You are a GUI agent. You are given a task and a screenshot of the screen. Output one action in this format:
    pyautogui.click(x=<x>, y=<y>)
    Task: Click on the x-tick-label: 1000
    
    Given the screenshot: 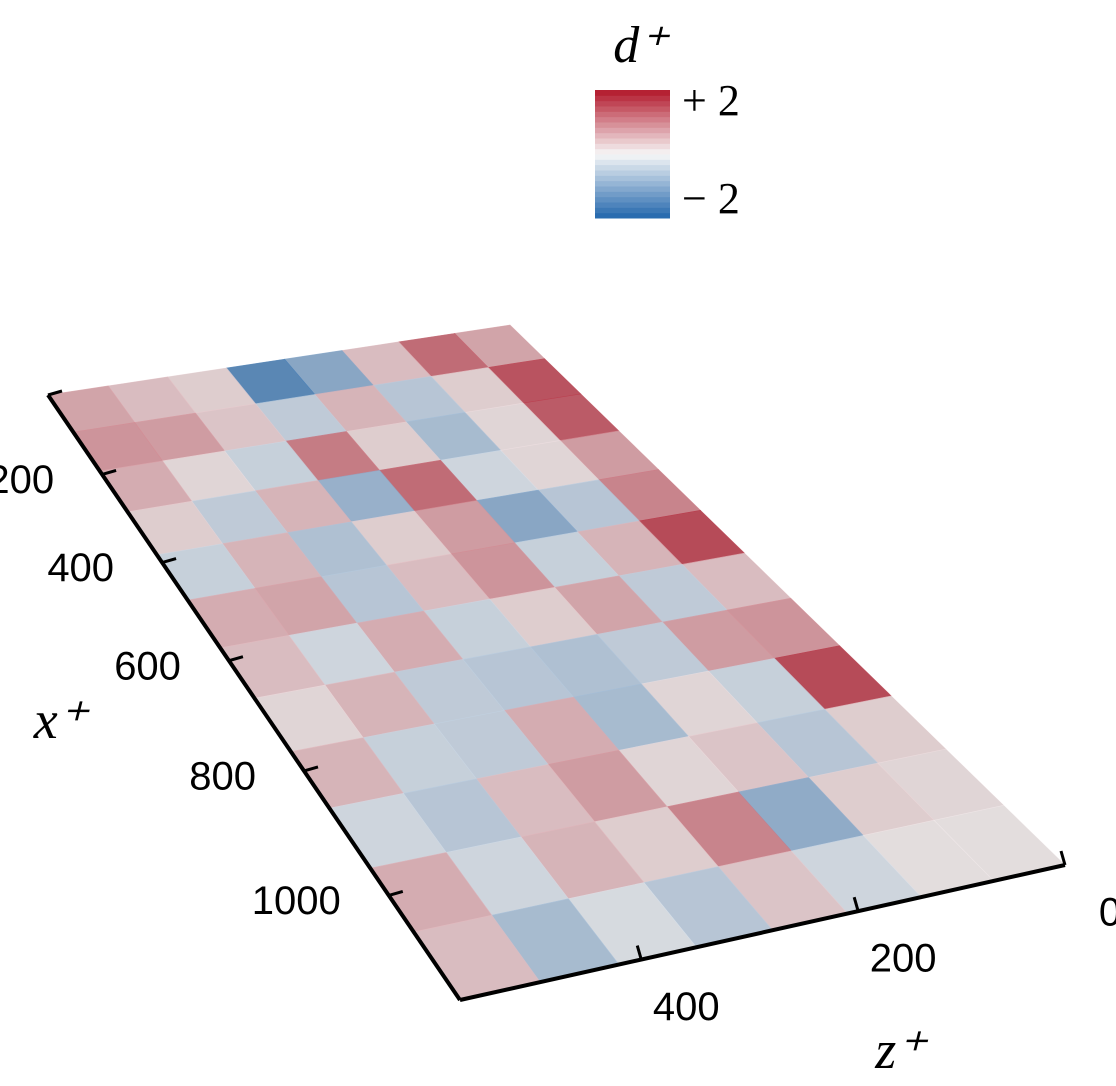 What is the action you would take?
    pyautogui.click(x=296, y=901)
    